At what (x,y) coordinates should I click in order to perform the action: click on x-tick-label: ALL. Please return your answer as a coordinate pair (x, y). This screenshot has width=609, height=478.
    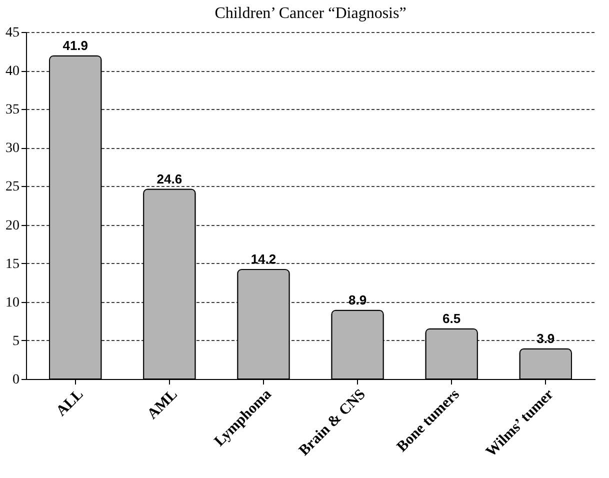
    Looking at the image, I should click on (70, 403).